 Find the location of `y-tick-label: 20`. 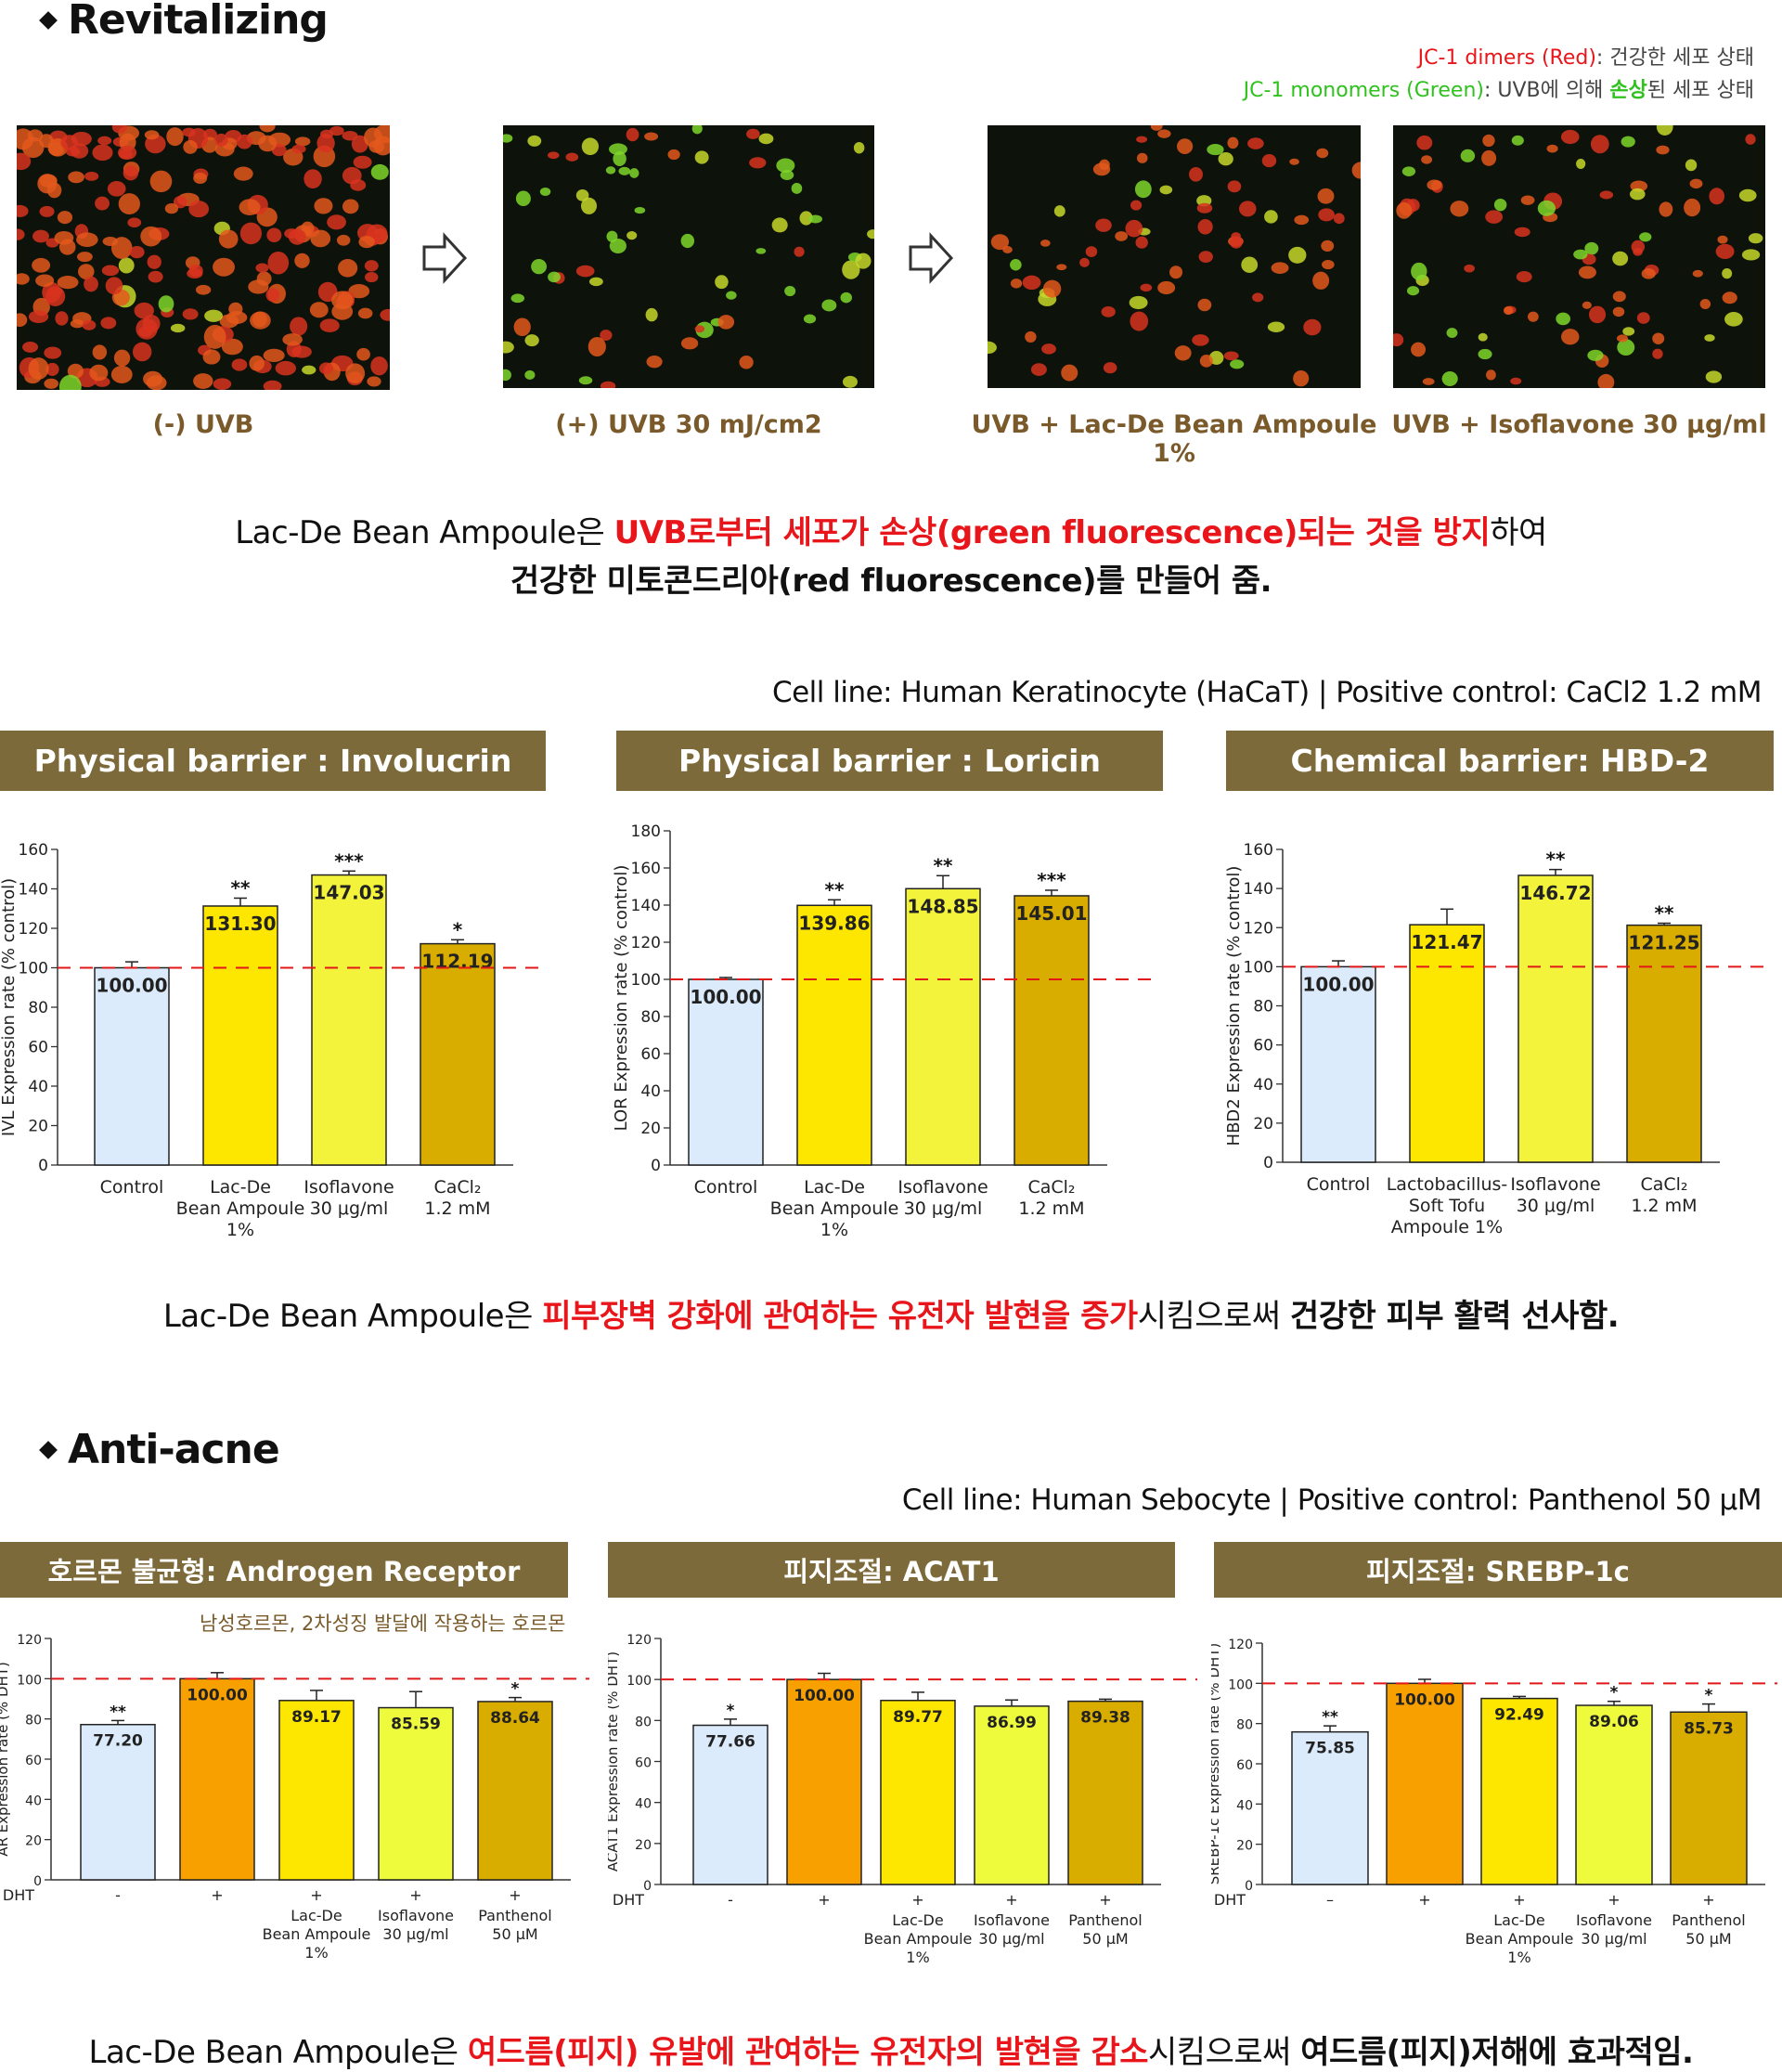

y-tick-label: 20 is located at coordinates (1244, 1846).